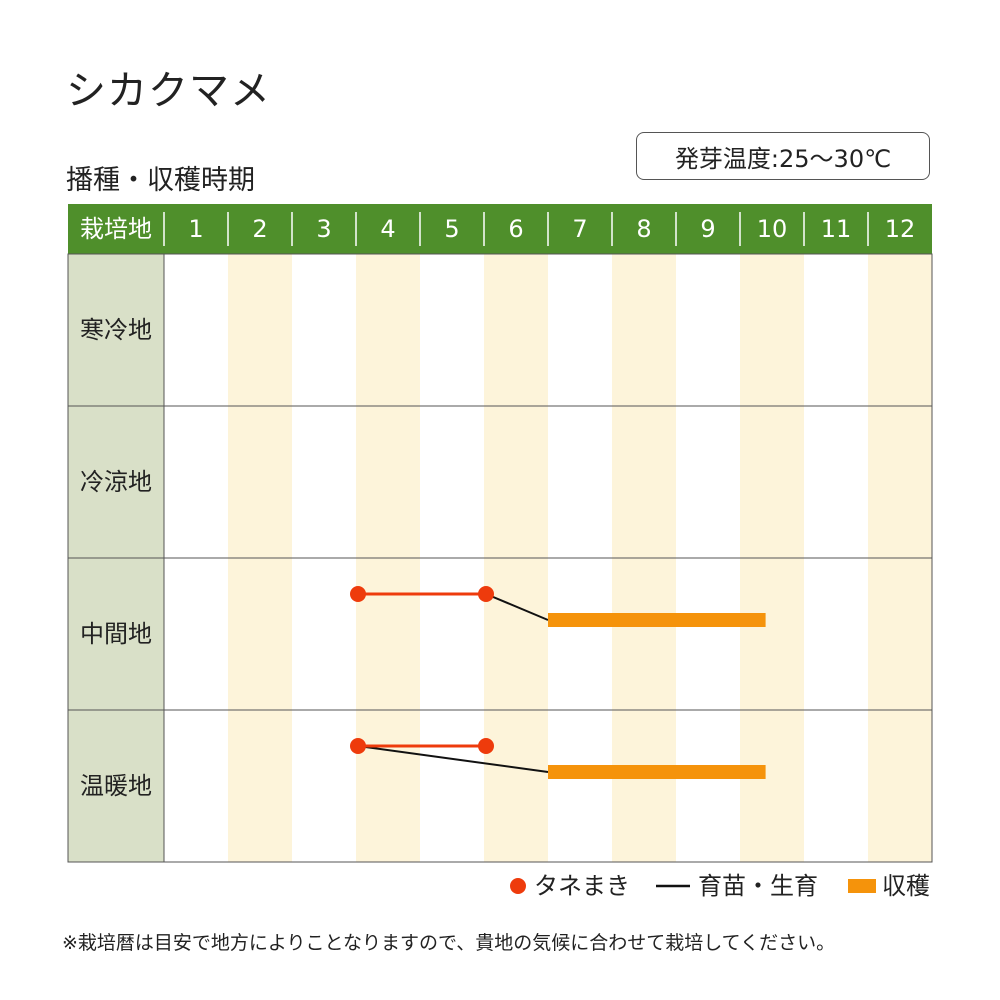 Image resolution: width=1000 pixels, height=1000 pixels. What do you see at coordinates (582, 886) in the screenshot?
I see `legend-sowing-label: タネまき` at bounding box center [582, 886].